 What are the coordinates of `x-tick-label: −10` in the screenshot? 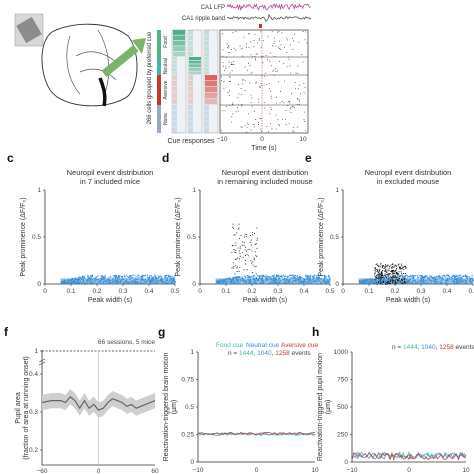 It's located at (197, 470).